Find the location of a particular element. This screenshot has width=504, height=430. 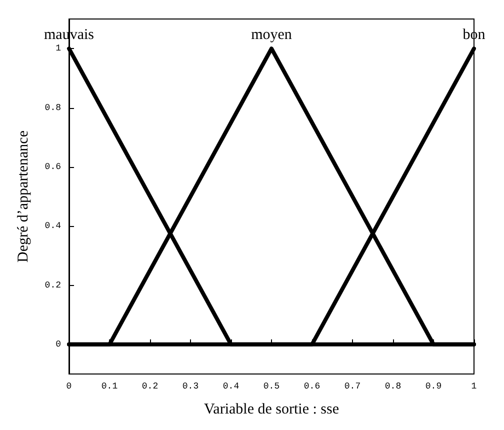

x-tick-label: 0.1 is located at coordinates (109, 387).